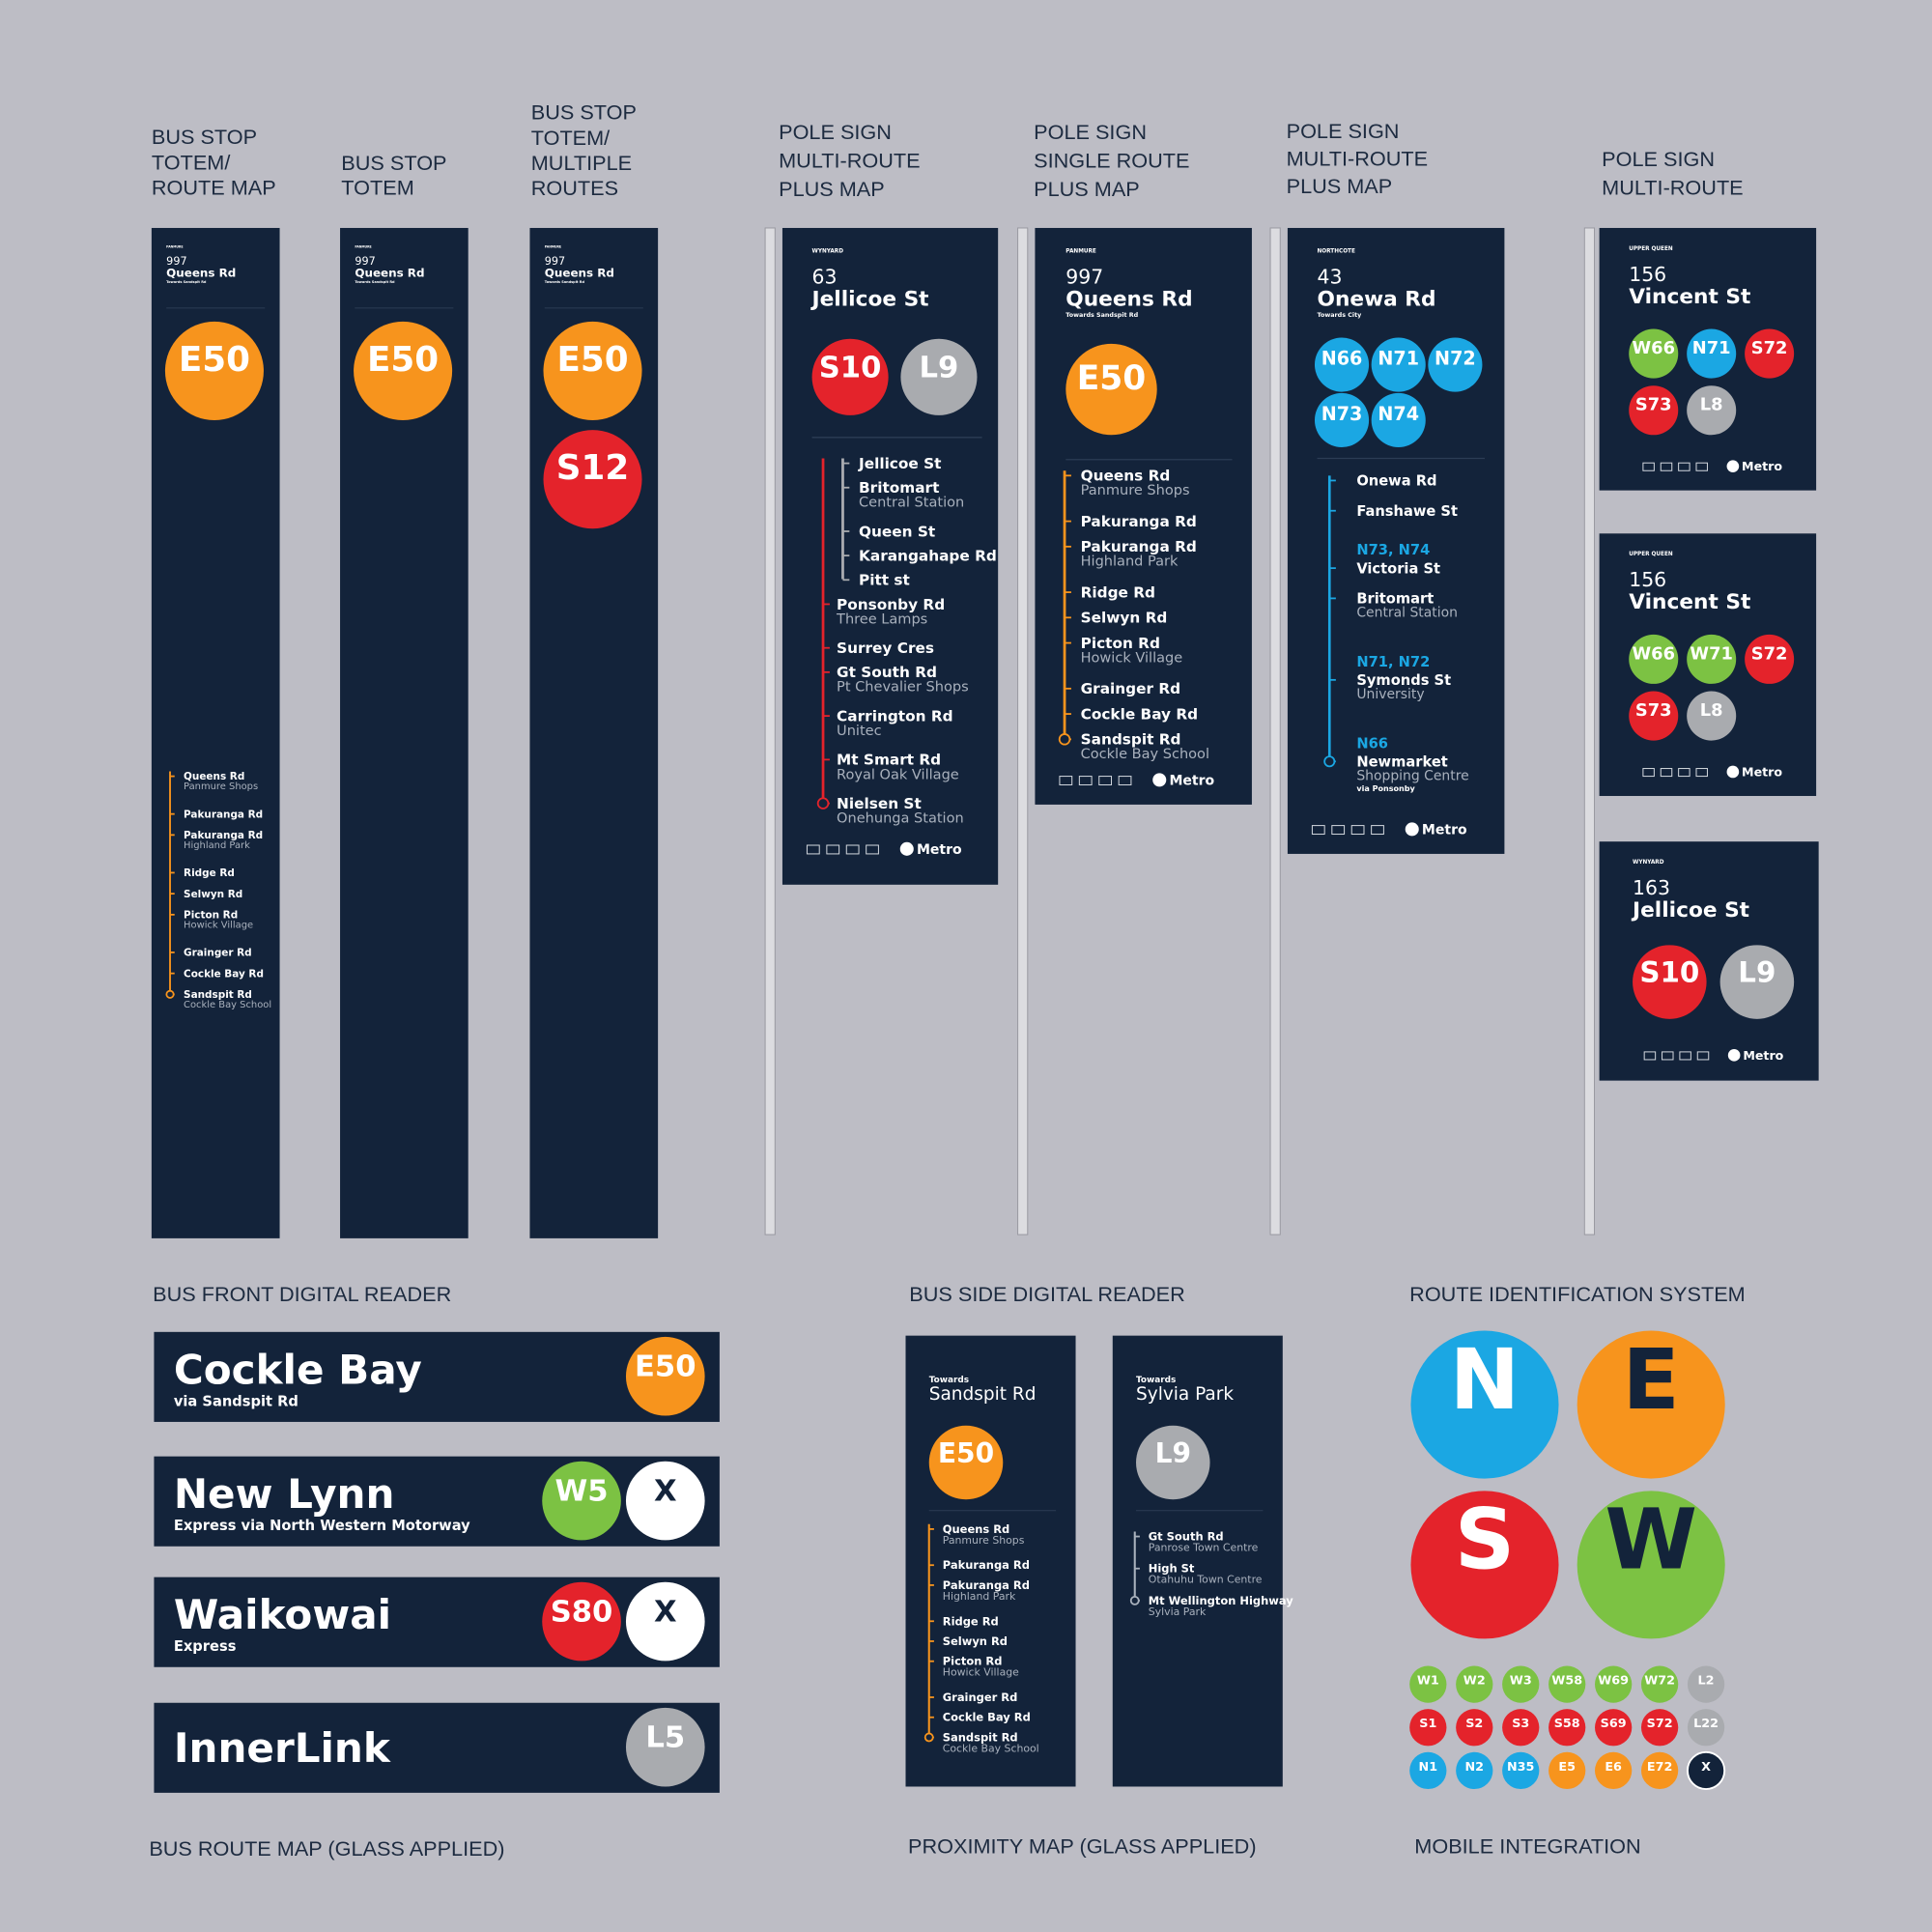 The image size is (1932, 1932). I want to click on stop-sub: Pt Chevalier Shops, so click(903, 688).